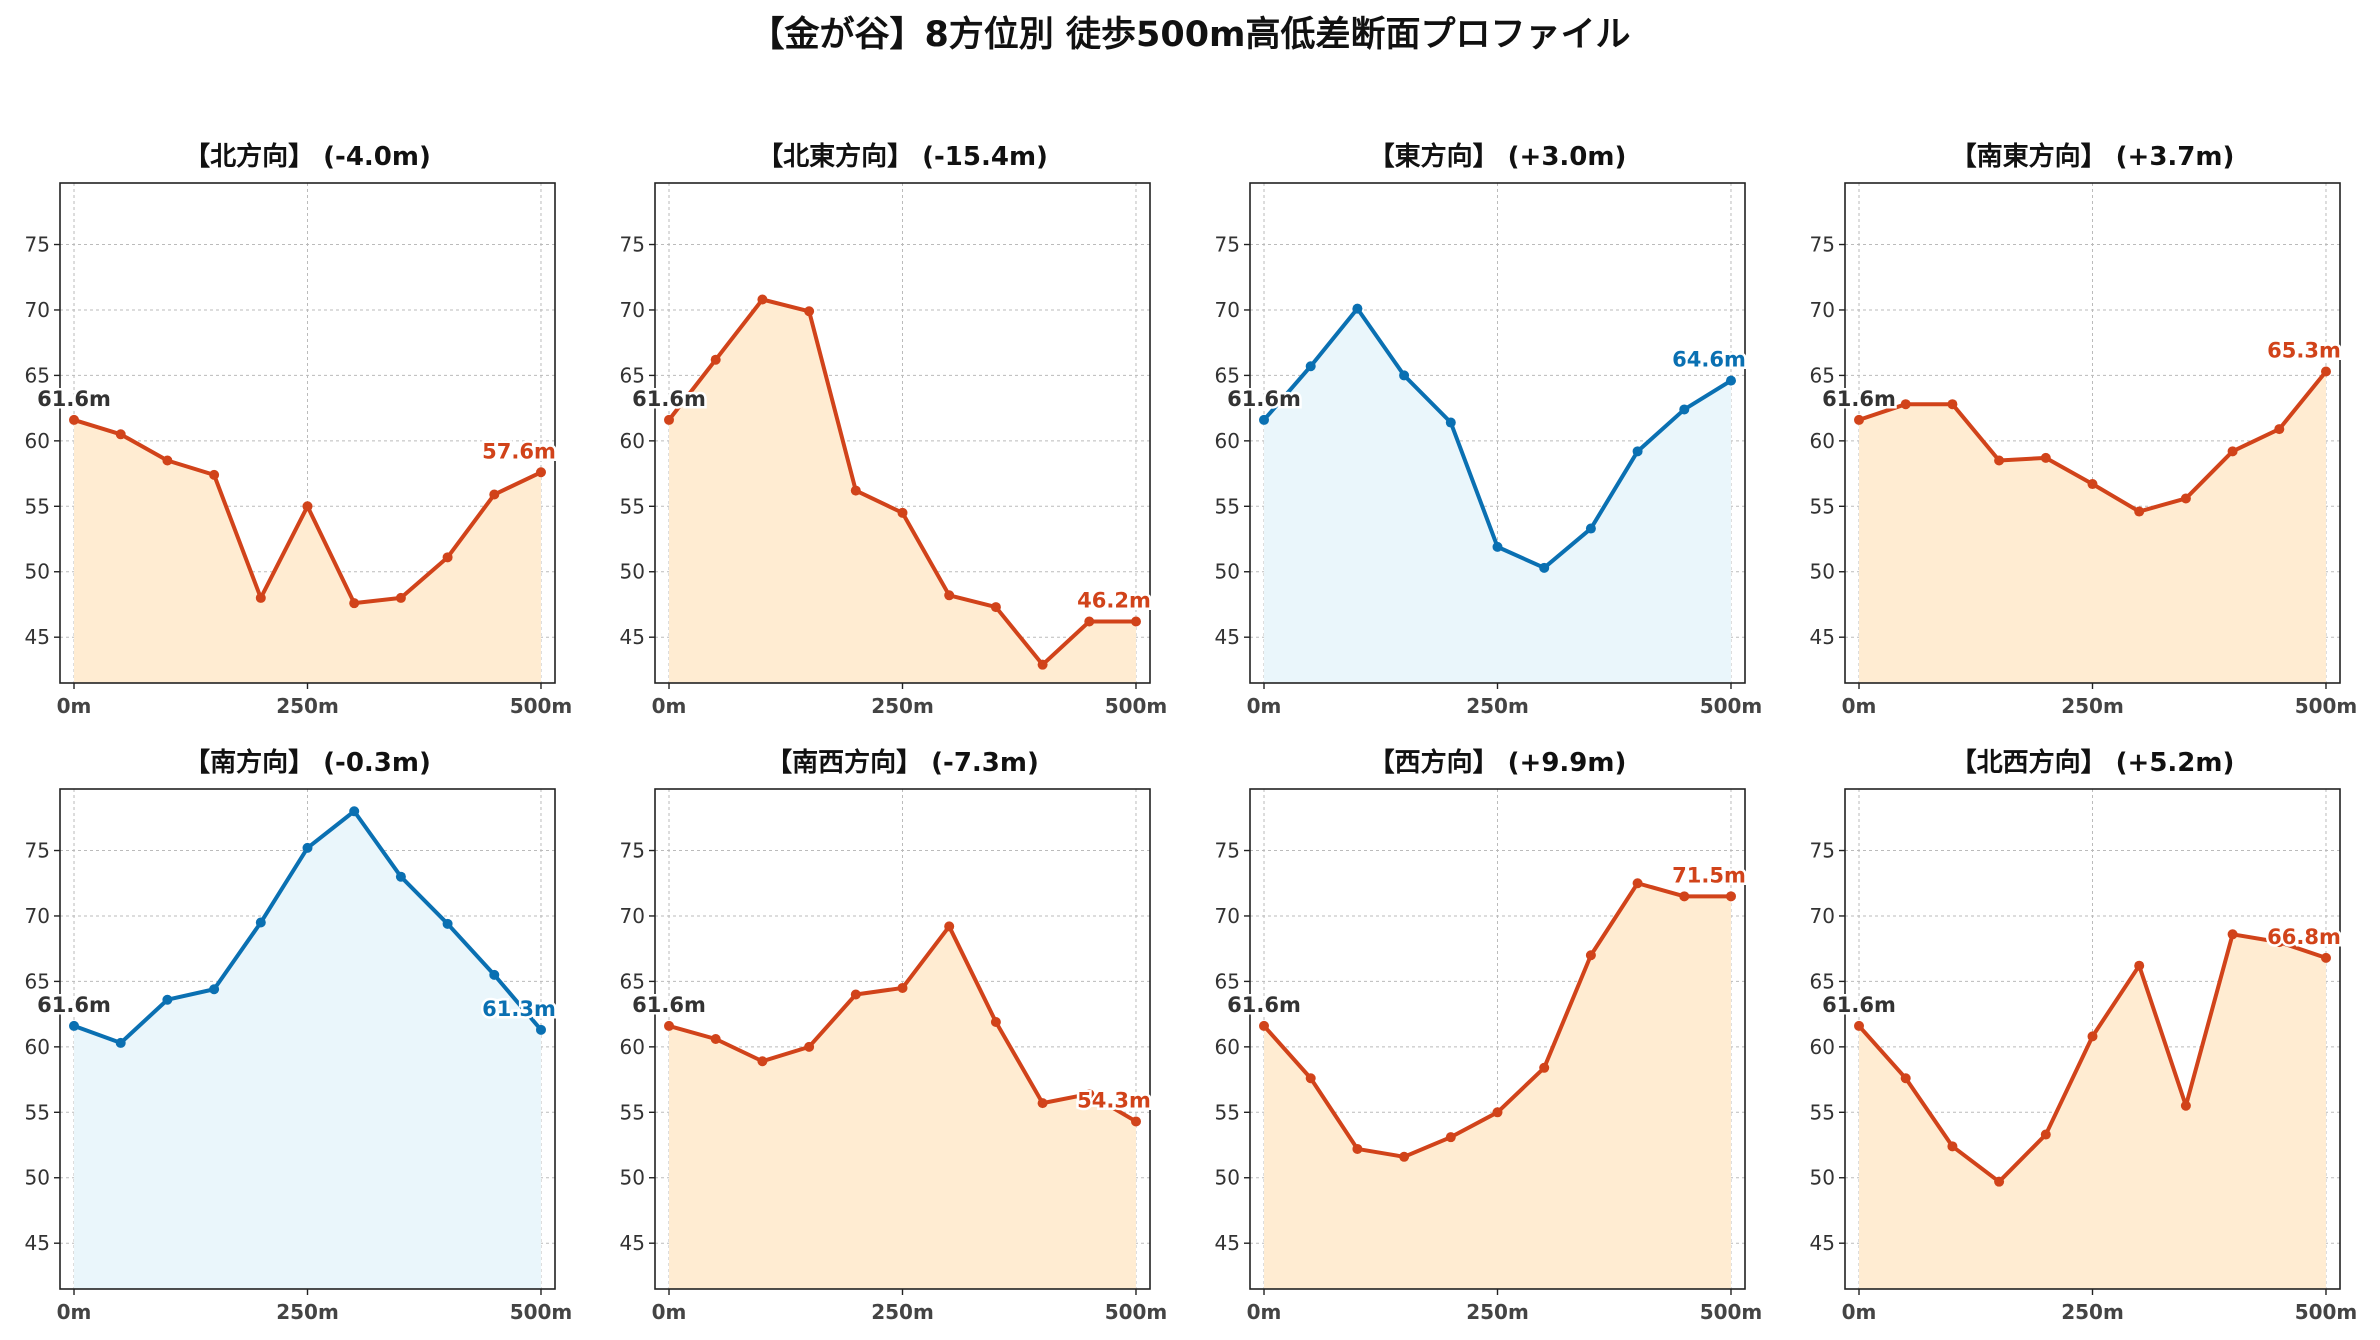 The image size is (2380, 1340). I want to click on end-value-label: 66.8m, so click(2304, 937).